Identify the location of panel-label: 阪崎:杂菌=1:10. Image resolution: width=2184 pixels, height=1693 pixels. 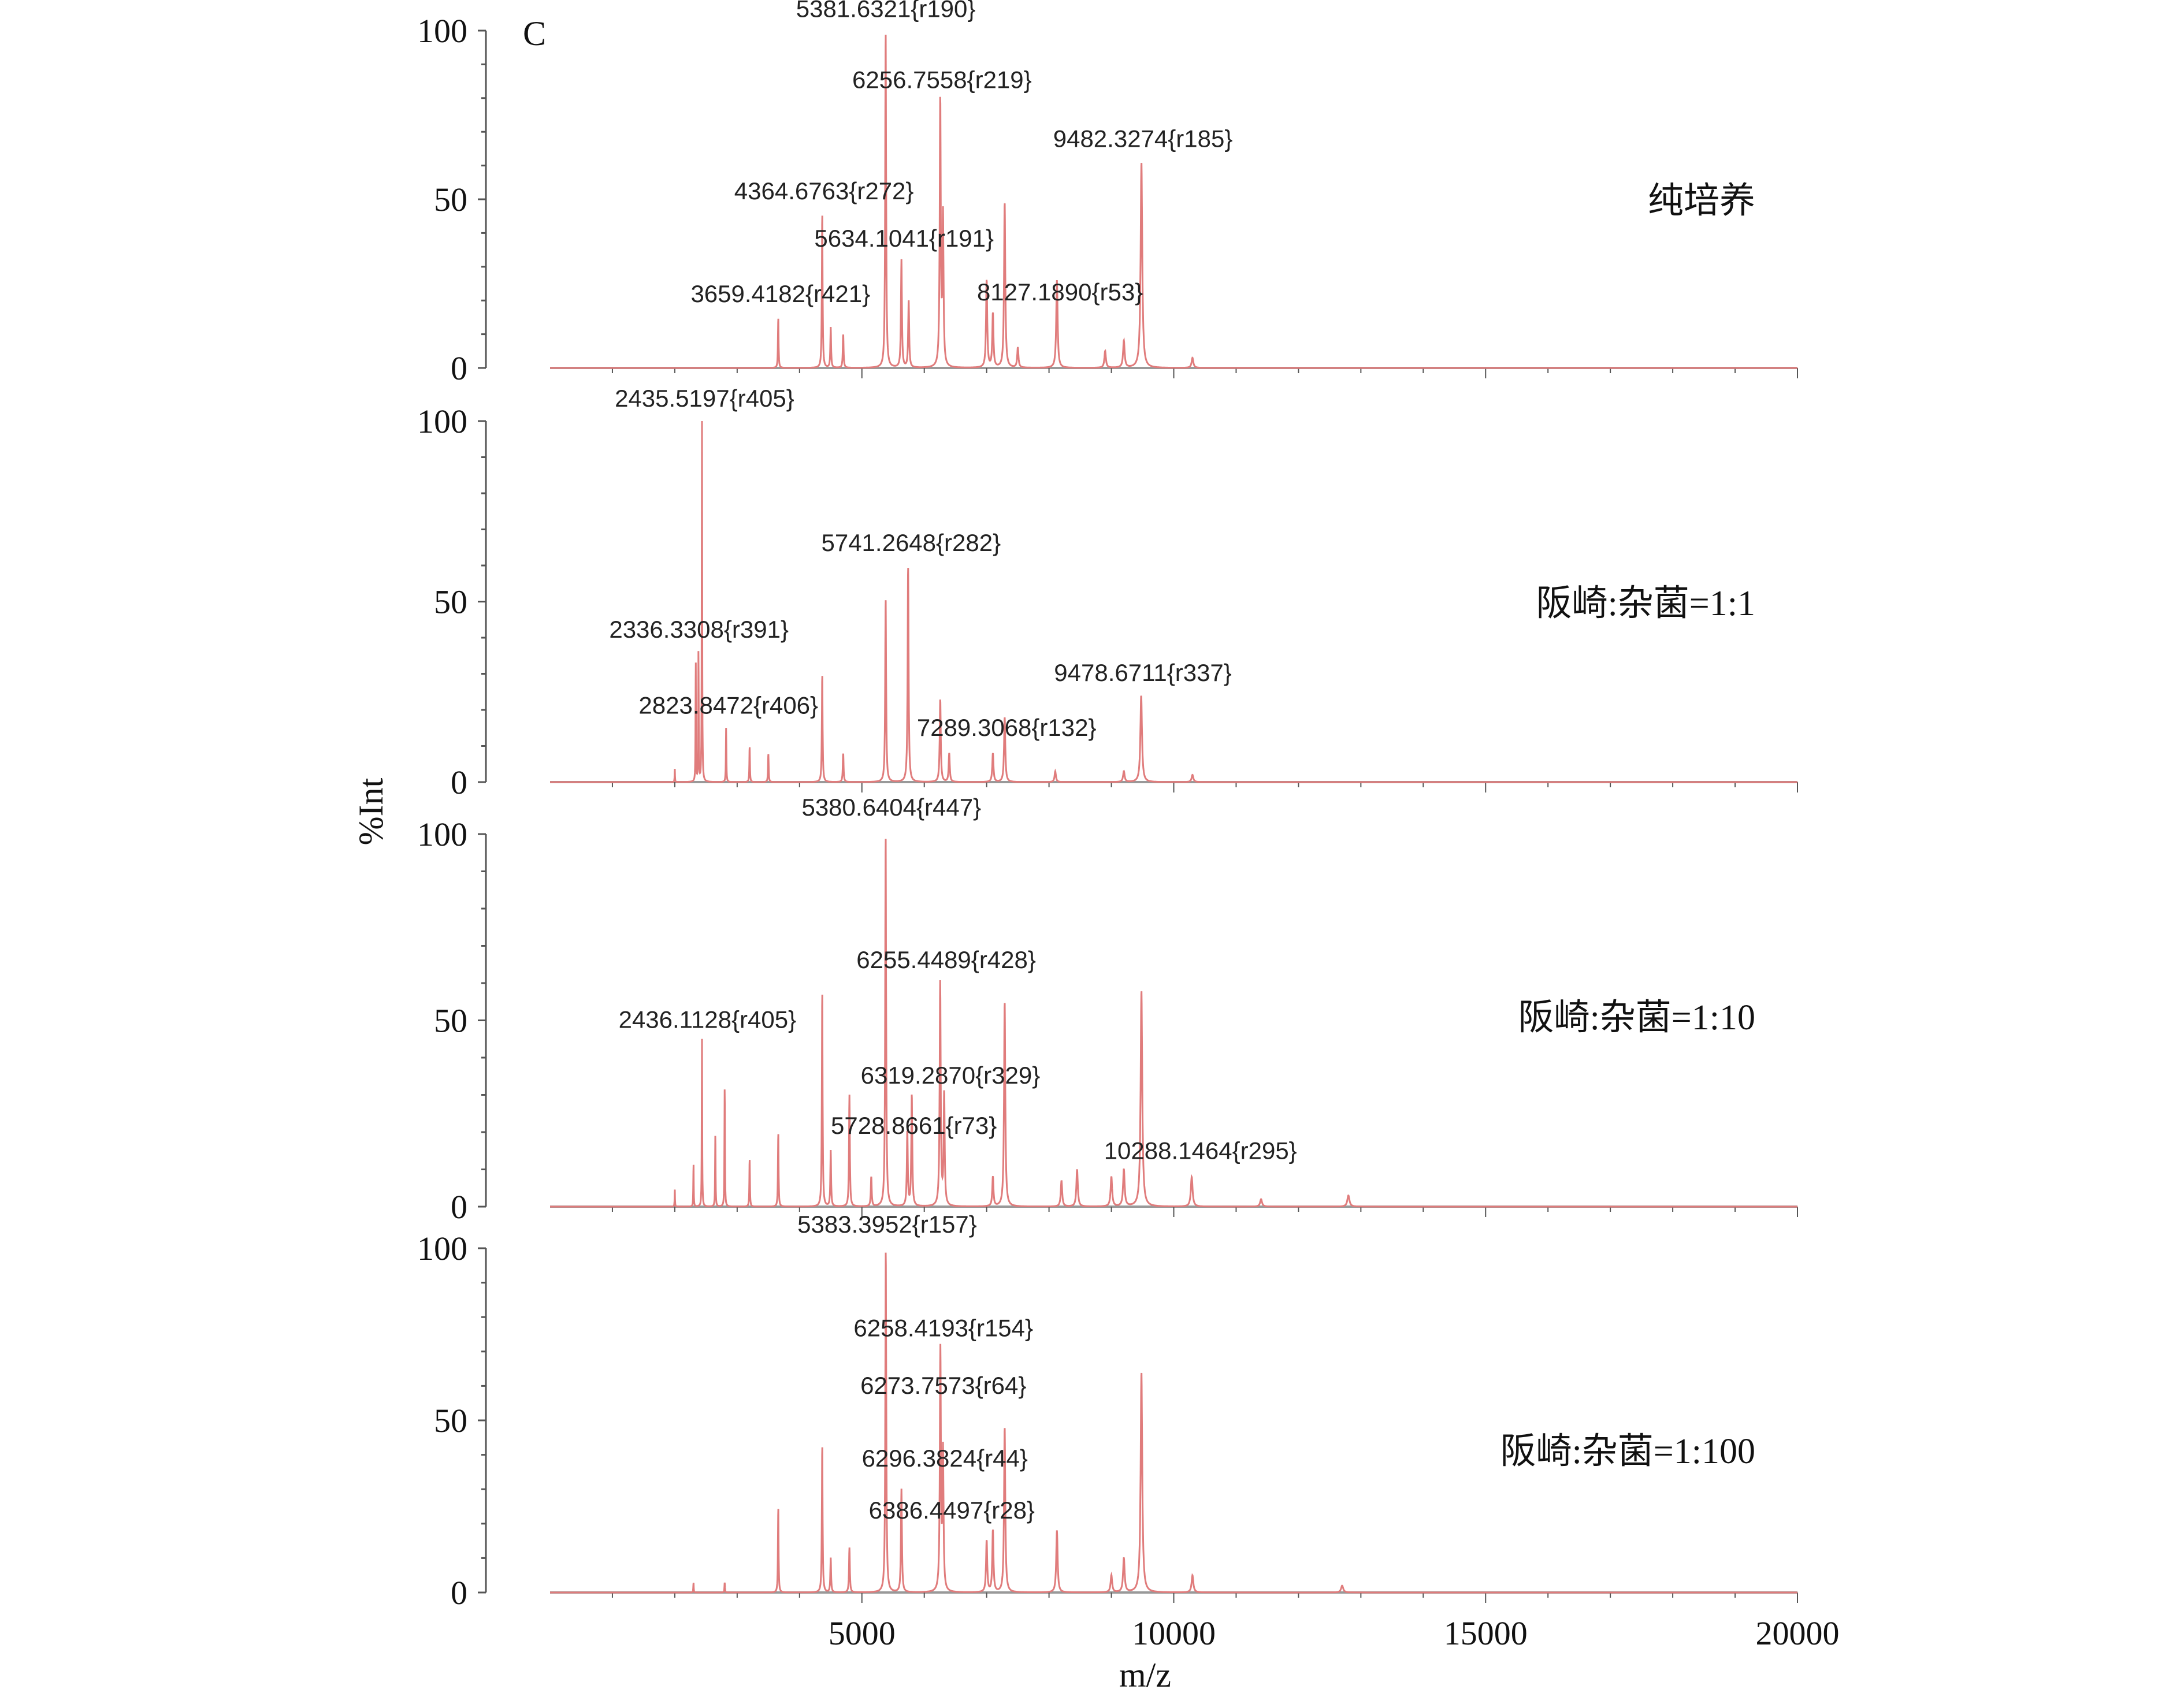
(1636, 1018).